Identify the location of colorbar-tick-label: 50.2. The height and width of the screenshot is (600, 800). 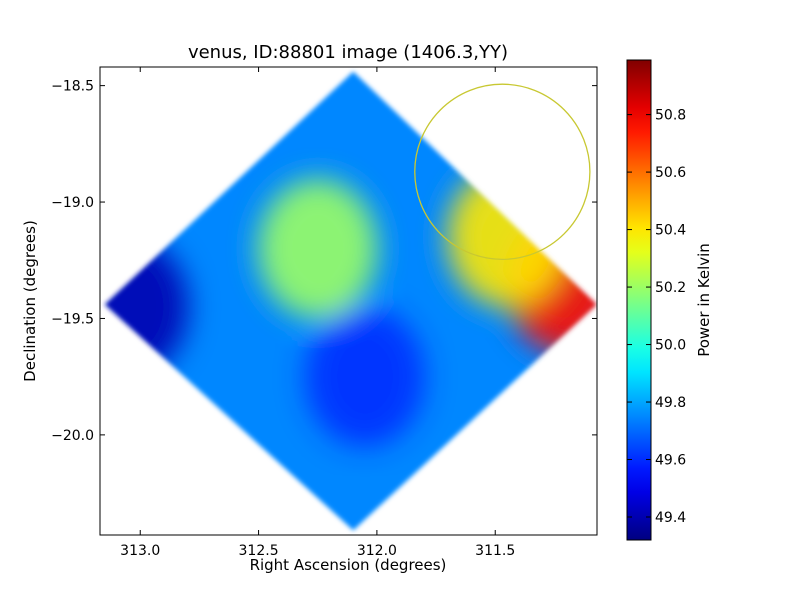
(670, 288).